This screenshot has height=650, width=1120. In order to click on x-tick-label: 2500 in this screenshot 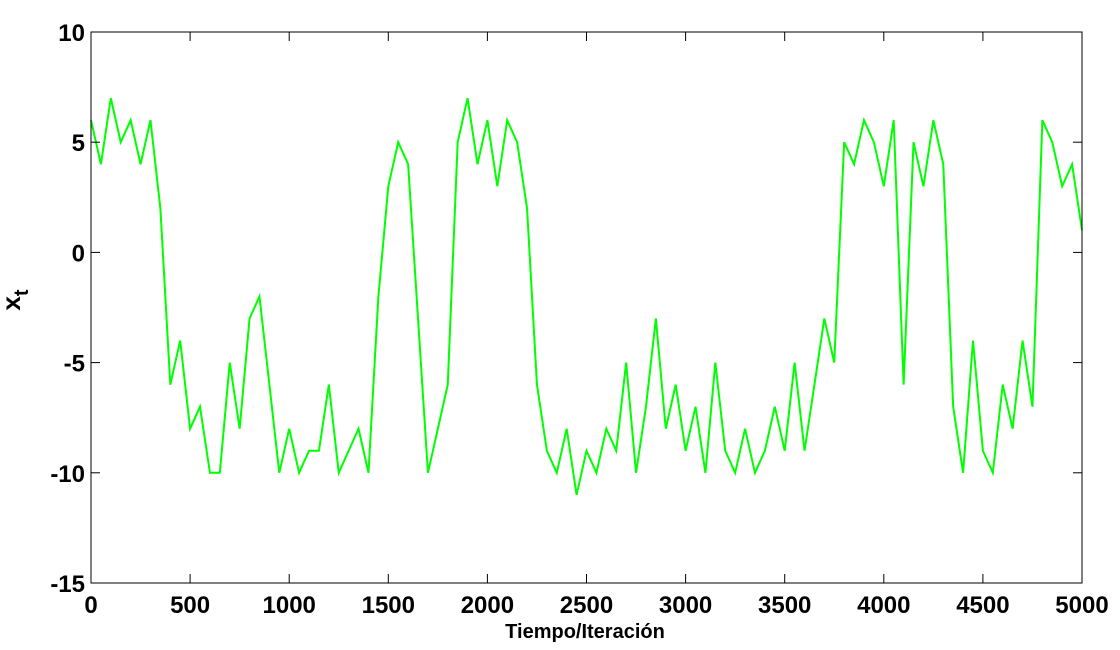, I will do `click(586, 605)`.